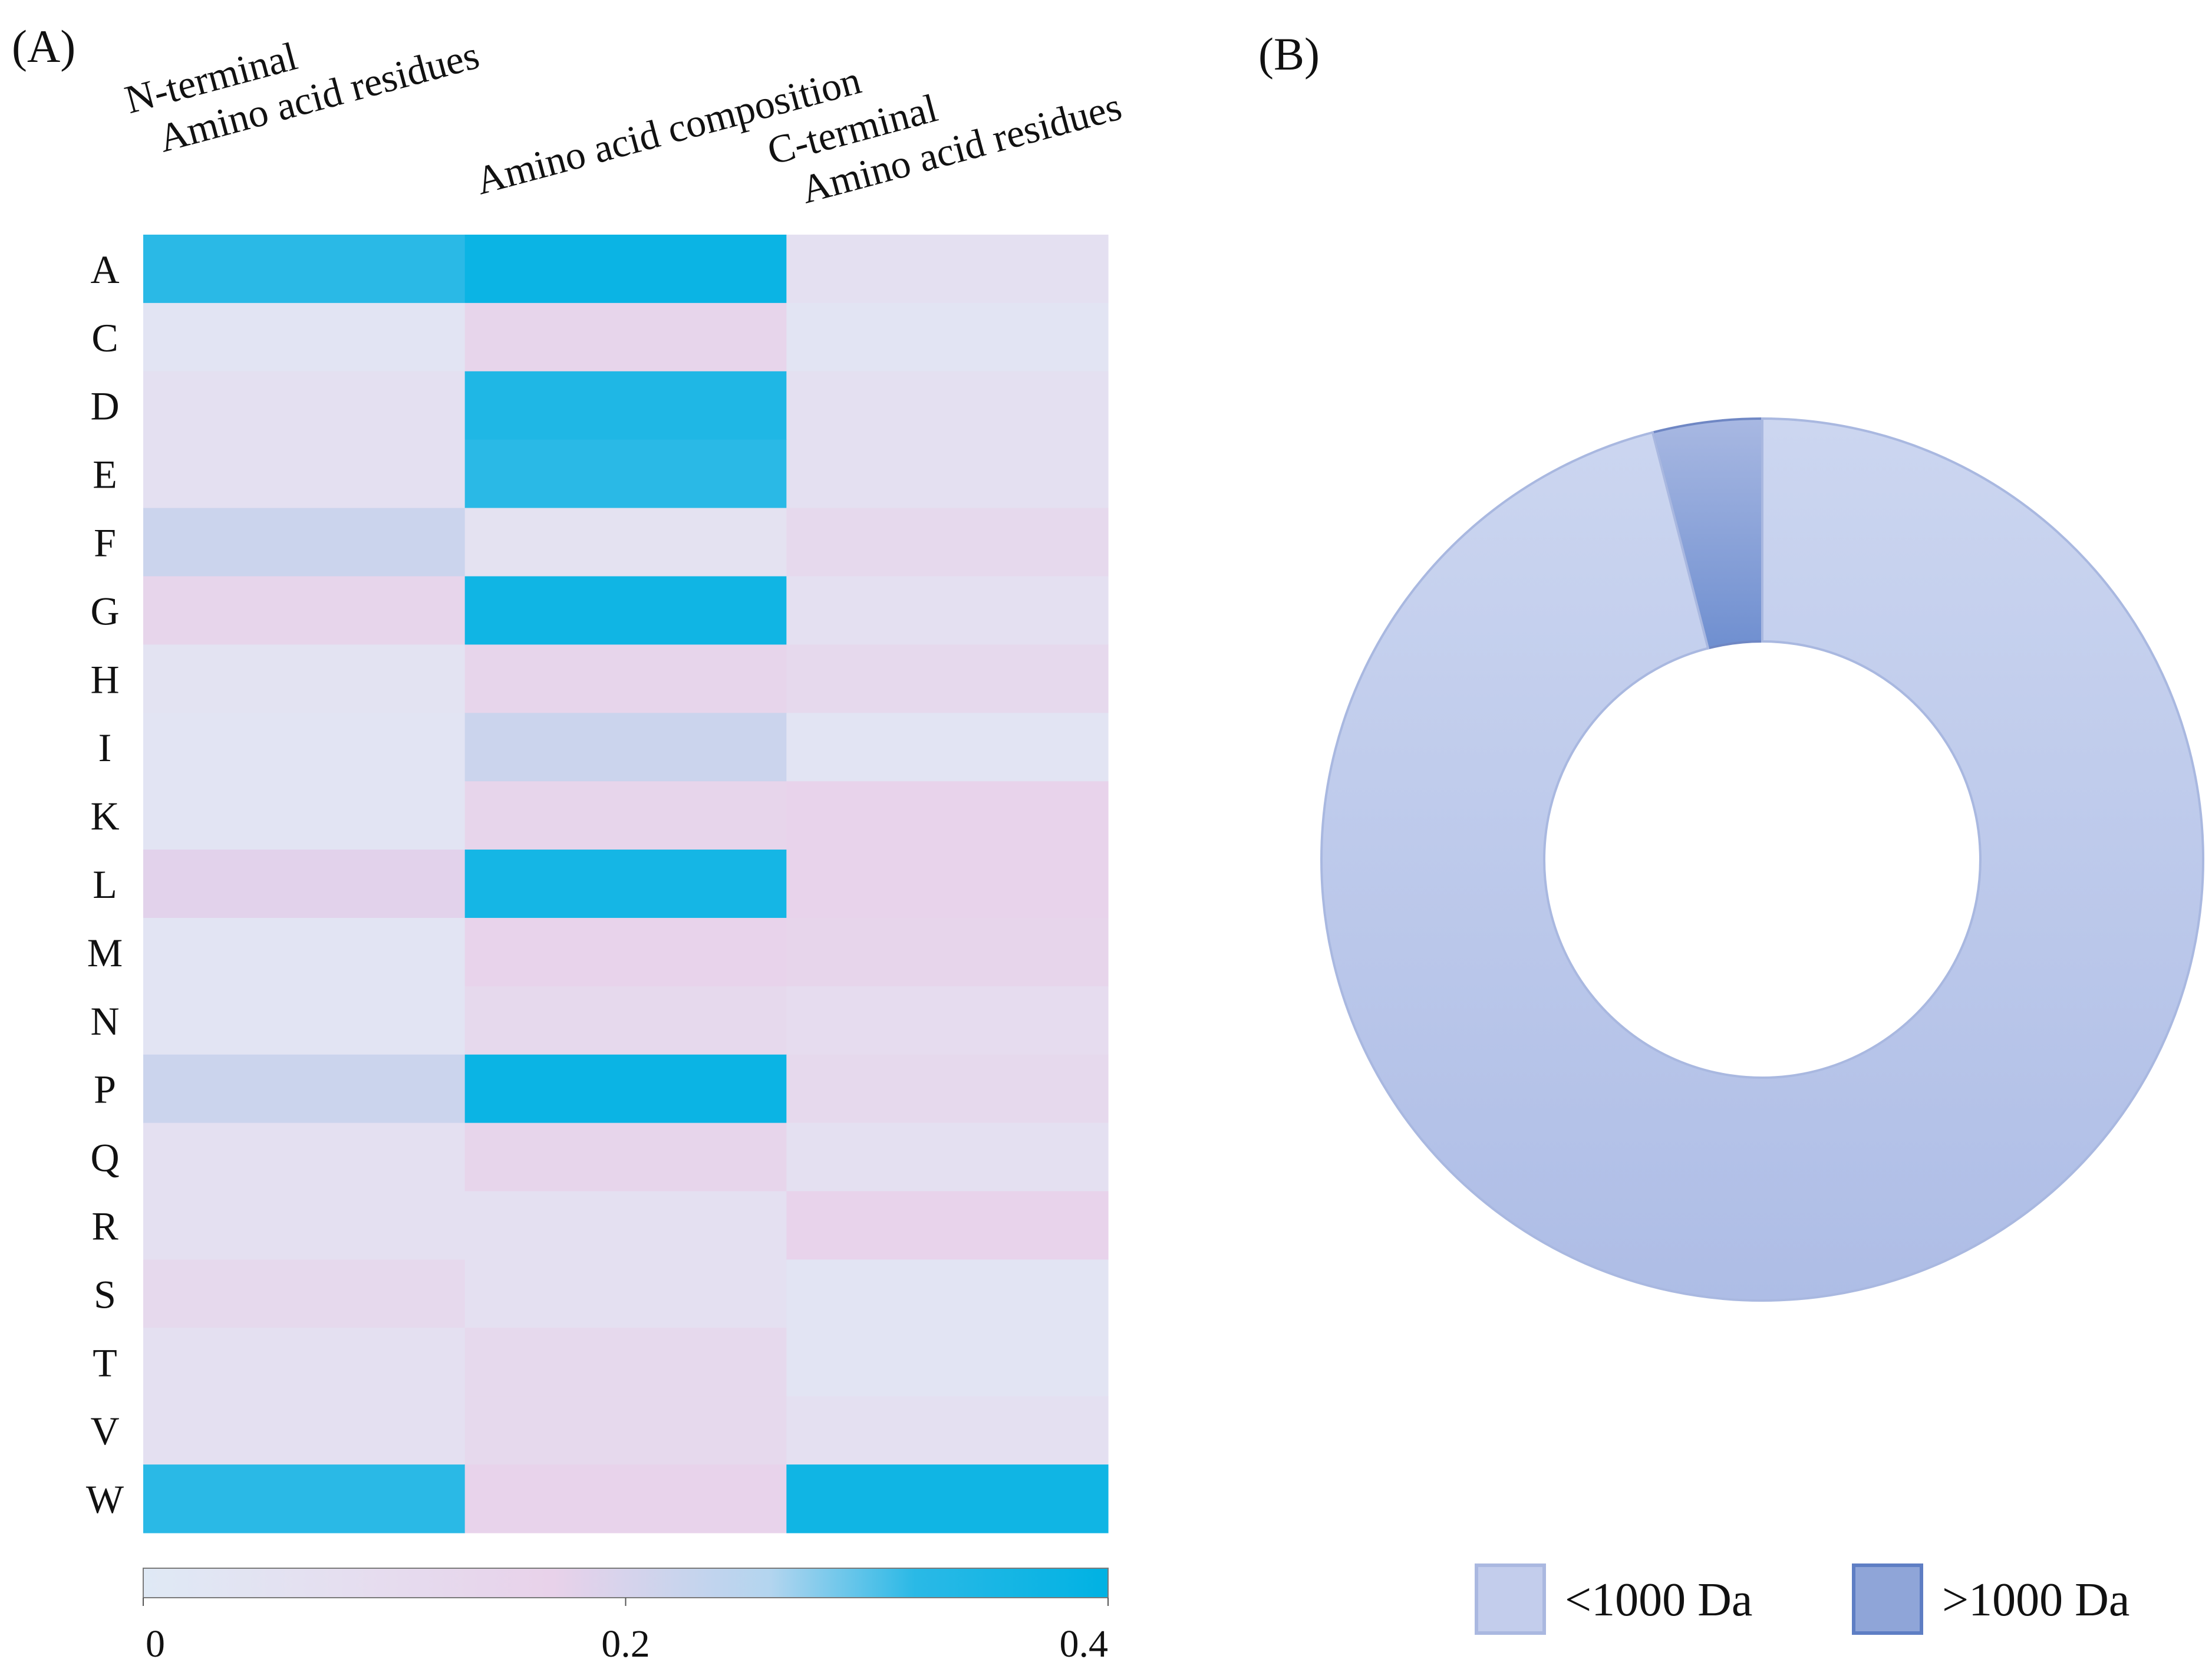  Describe the element at coordinates (104, 1157) in the screenshot. I see `row-label-Q: Q` at that location.